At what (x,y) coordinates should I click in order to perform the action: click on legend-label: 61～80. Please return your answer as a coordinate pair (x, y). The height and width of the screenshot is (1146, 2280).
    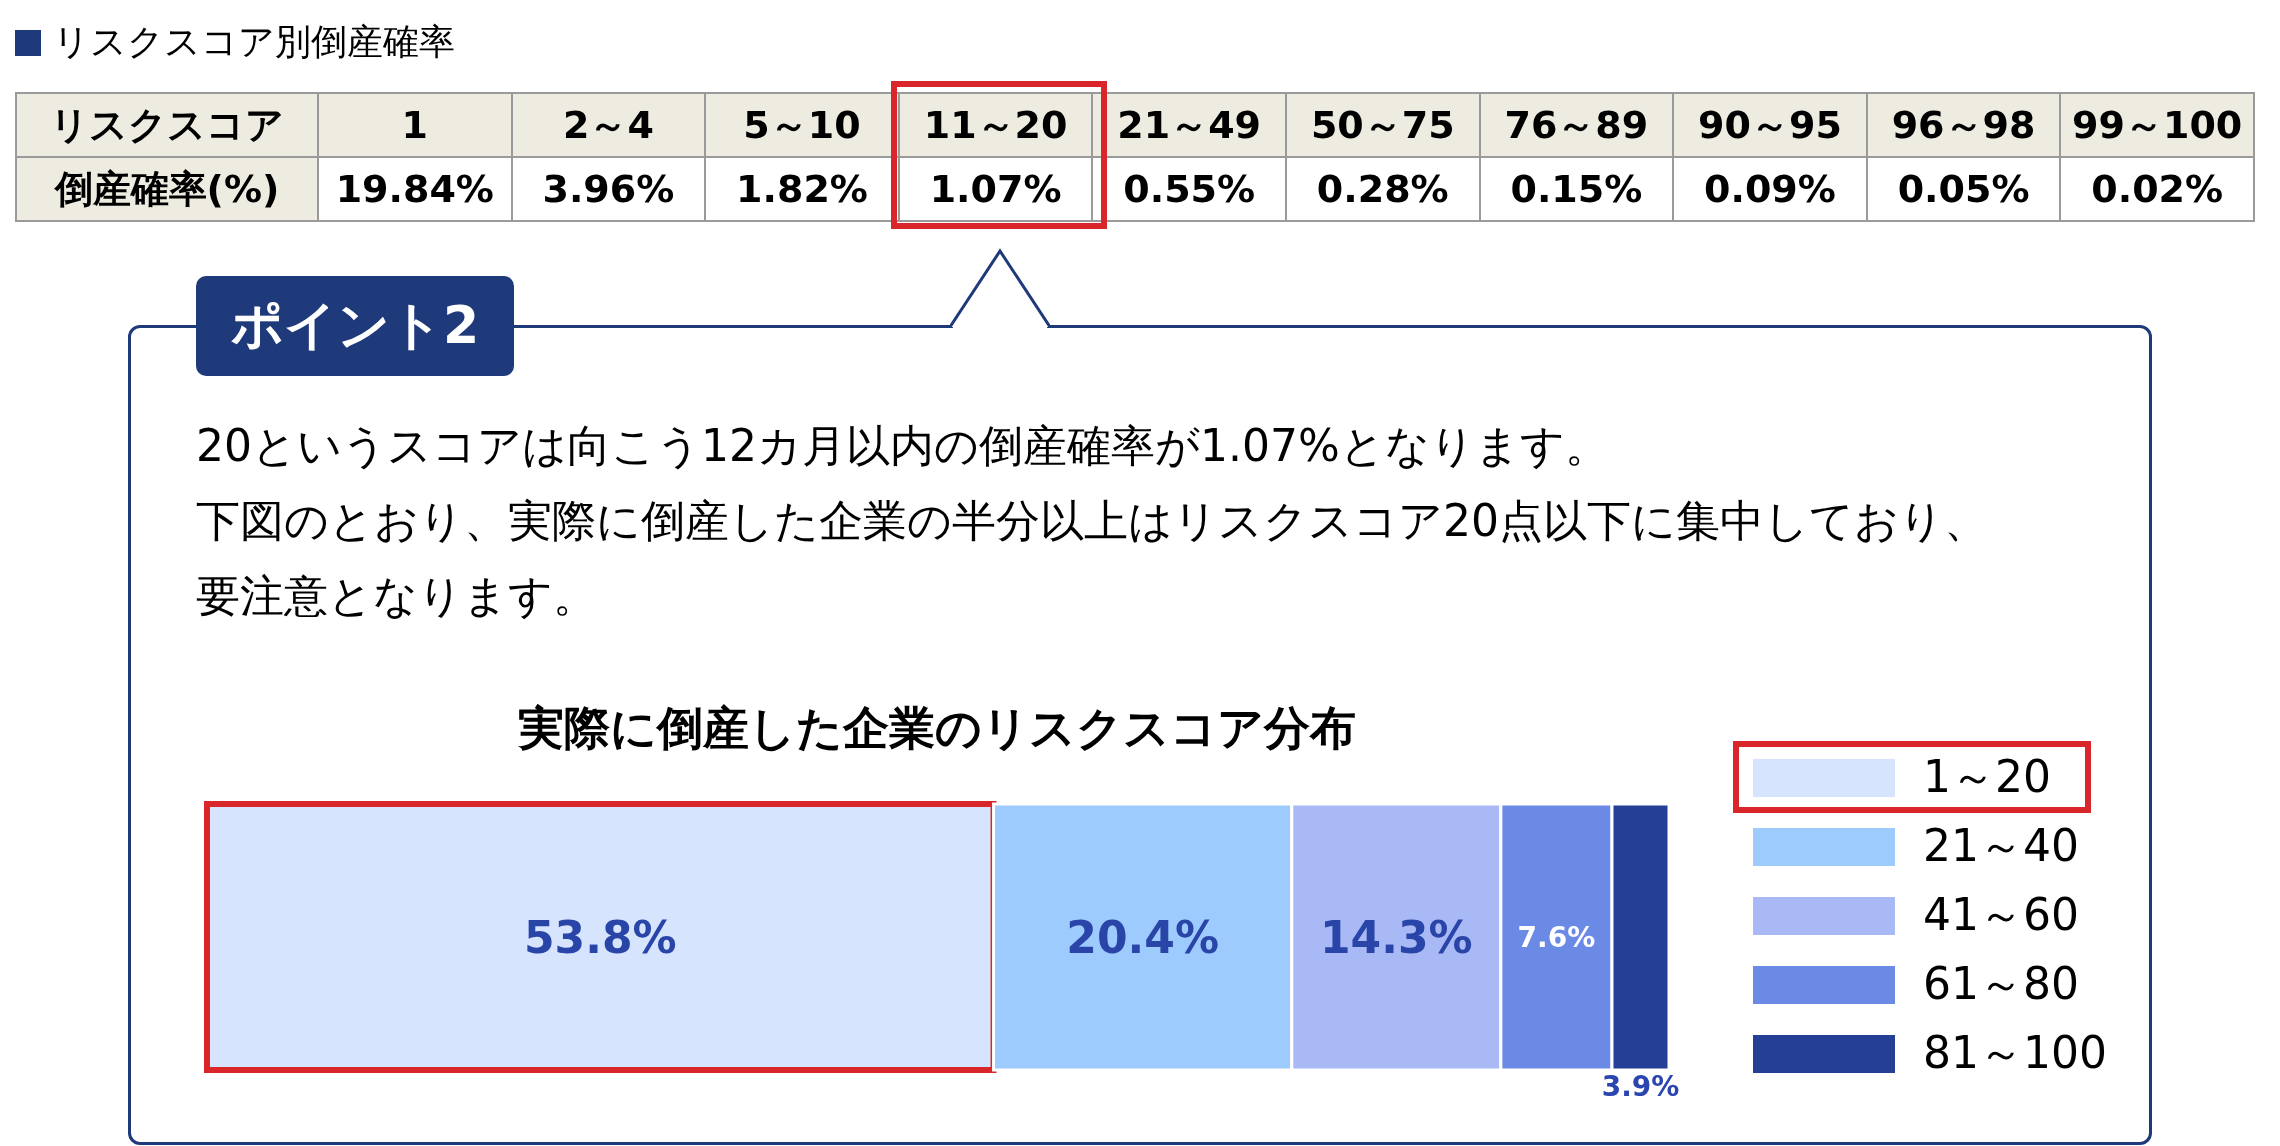
    Looking at the image, I should click on (2001, 984).